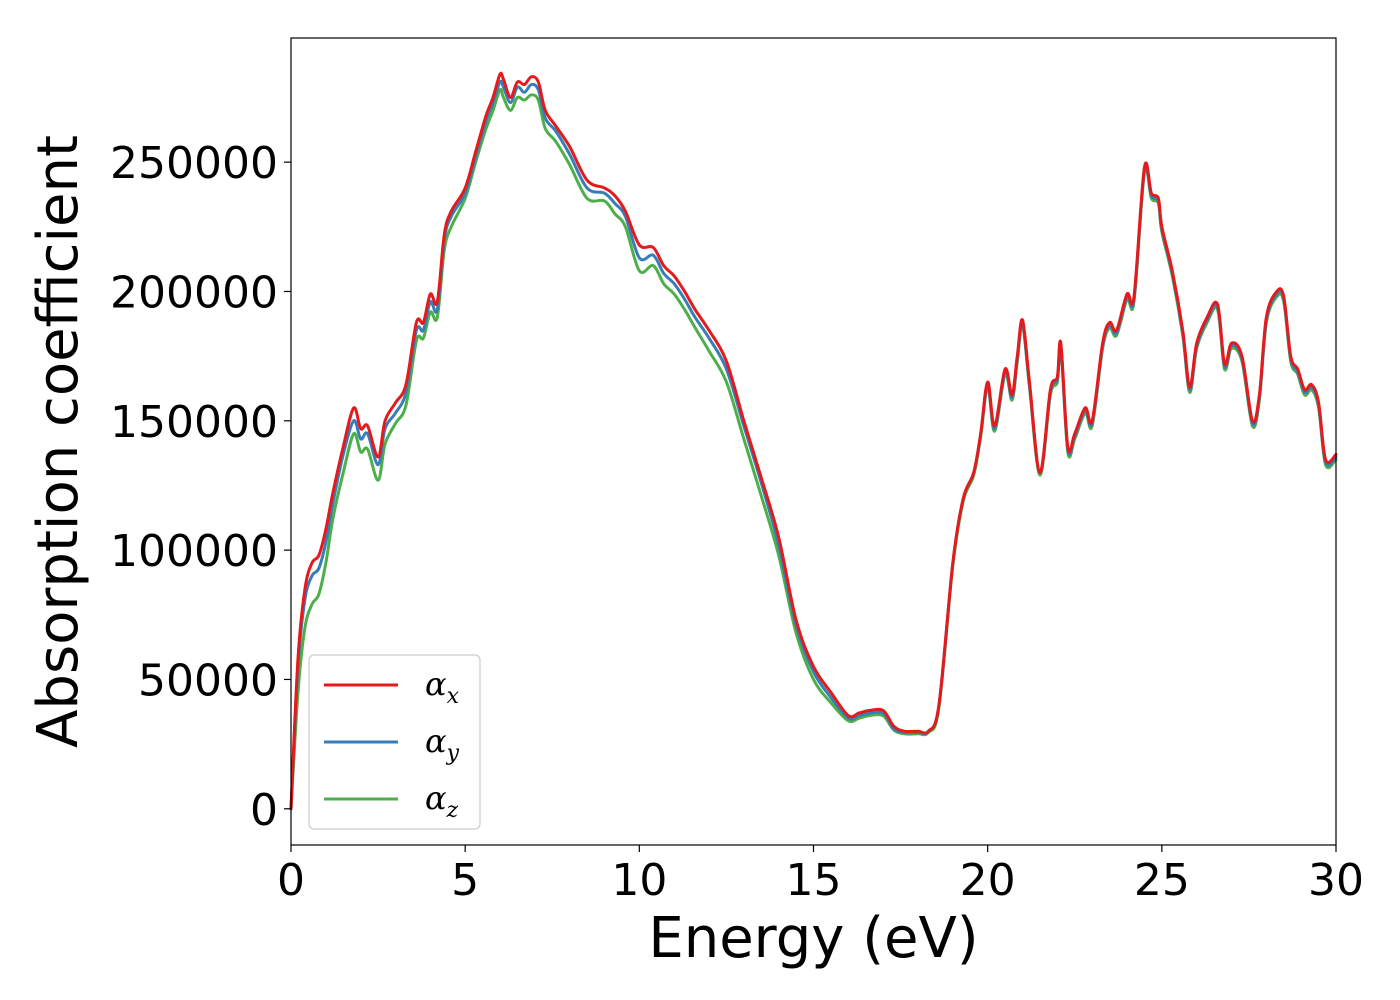 Image resolution: width=1400 pixels, height=1000 pixels. What do you see at coordinates (465, 880) in the screenshot?
I see `x-tick-label: 5` at bounding box center [465, 880].